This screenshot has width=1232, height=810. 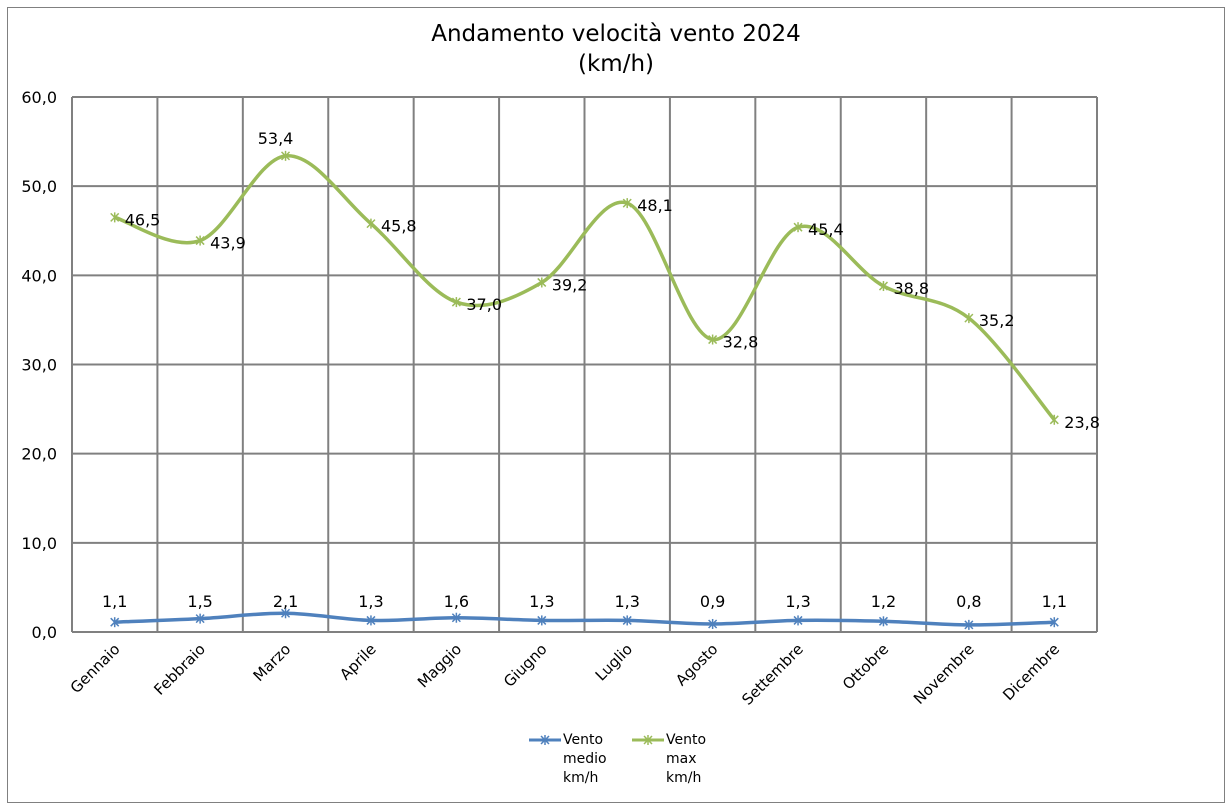 What do you see at coordinates (179, 669) in the screenshot?
I see `x-tick-label: Febbraio` at bounding box center [179, 669].